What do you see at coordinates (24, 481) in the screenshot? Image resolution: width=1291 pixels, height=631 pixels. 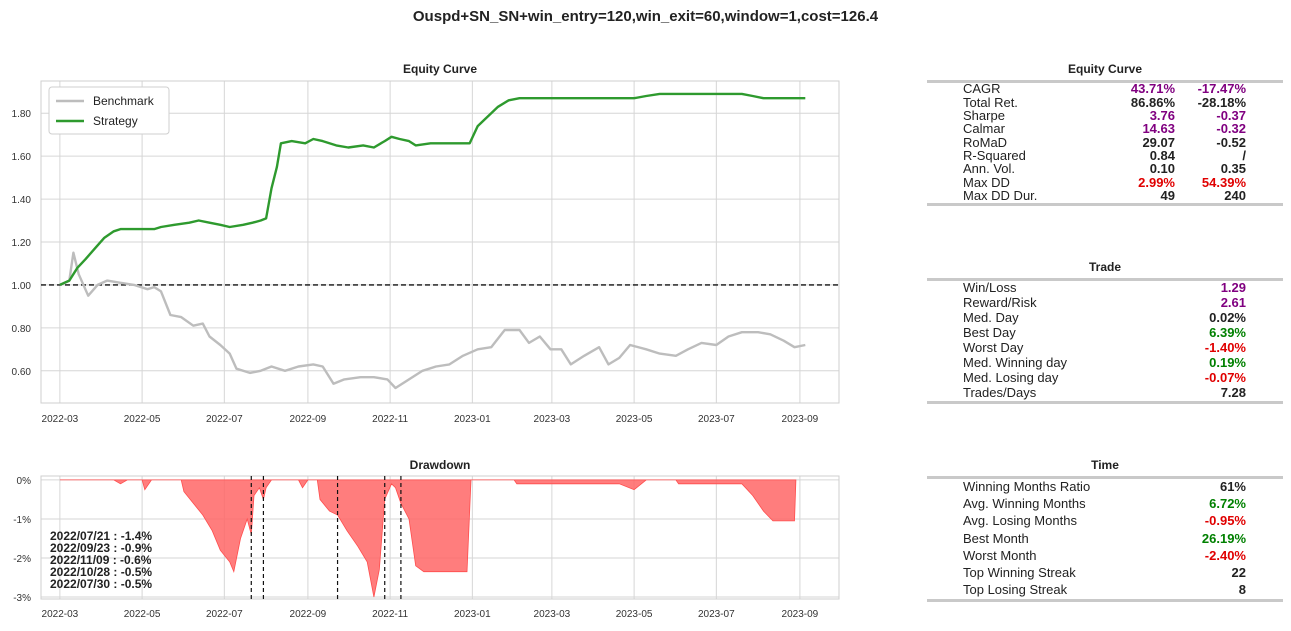 I see `y-tick-label: 0%` at bounding box center [24, 481].